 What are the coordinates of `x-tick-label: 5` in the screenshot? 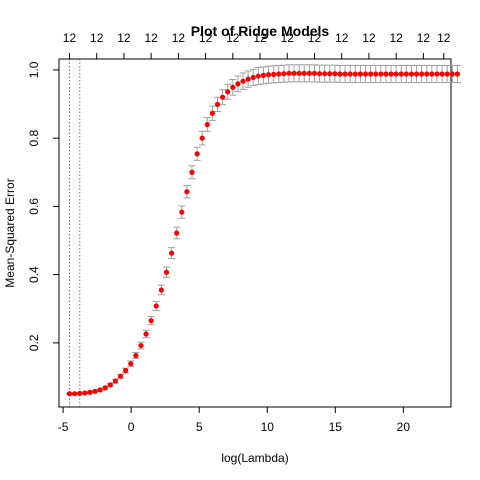 It's located at (199, 427).